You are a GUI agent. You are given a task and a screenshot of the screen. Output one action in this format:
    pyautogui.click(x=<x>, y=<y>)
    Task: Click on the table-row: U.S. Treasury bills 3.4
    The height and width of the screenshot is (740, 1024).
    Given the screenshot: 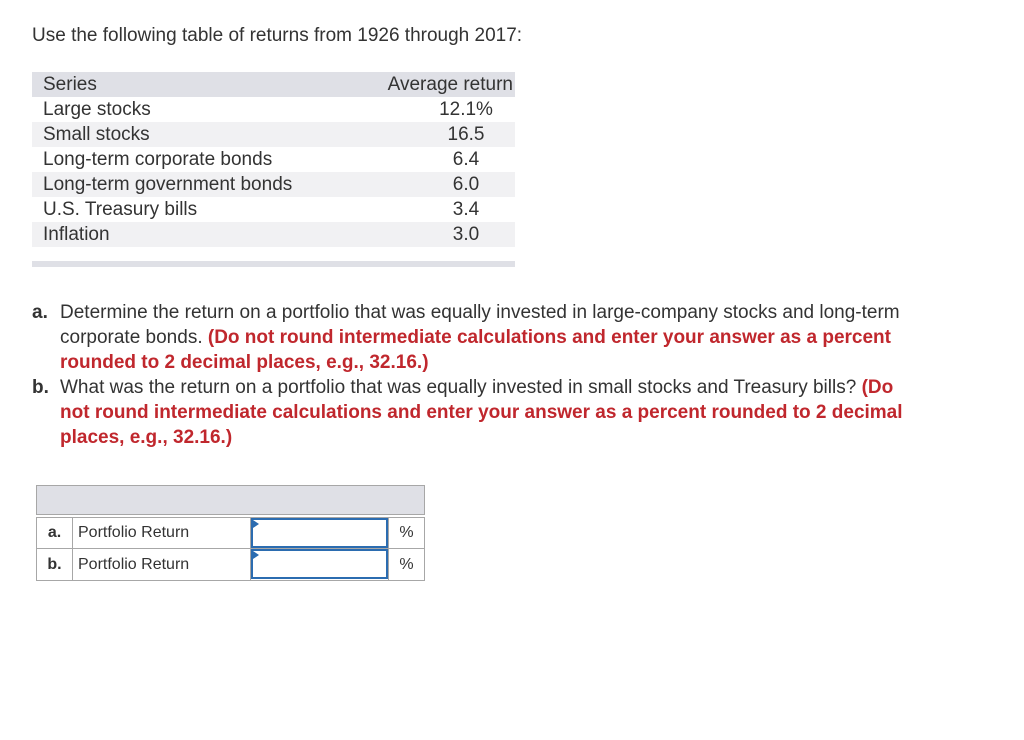 What is the action you would take?
    pyautogui.click(x=273, y=209)
    